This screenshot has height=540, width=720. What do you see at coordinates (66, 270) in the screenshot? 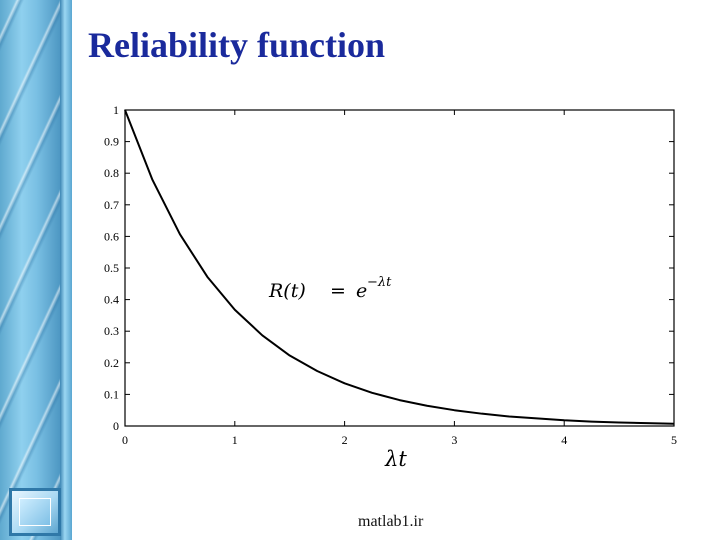
I see `sidebar-edge` at bounding box center [66, 270].